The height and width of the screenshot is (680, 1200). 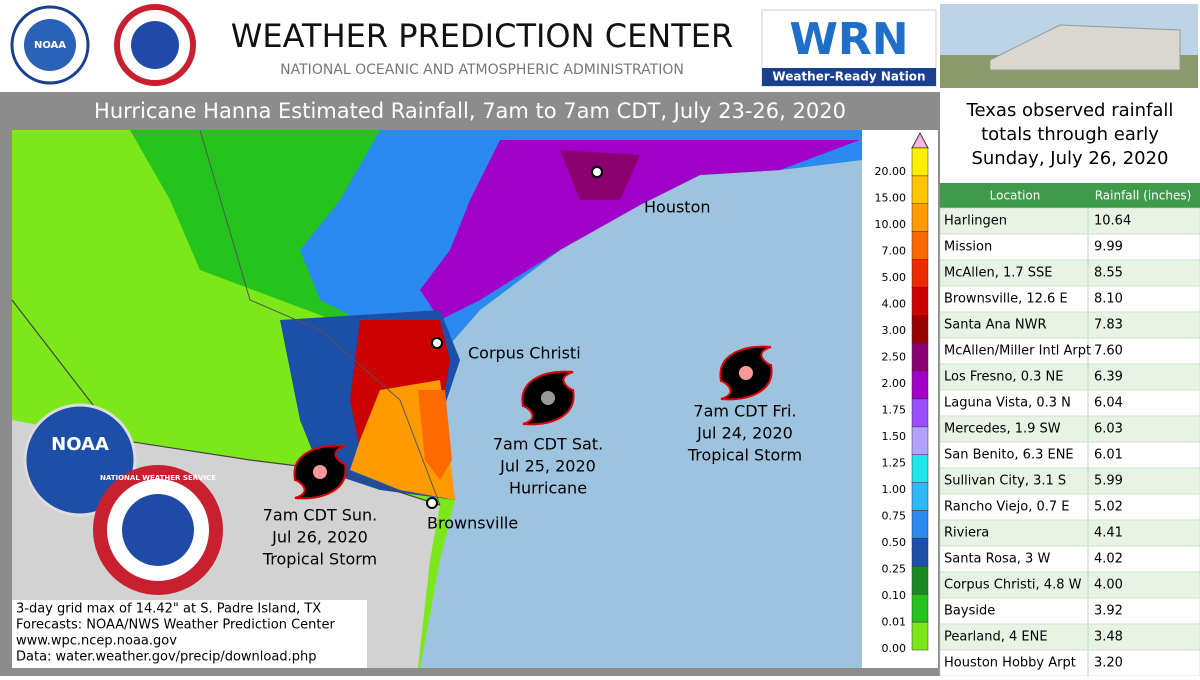 I want to click on storm-label: Jul 26, 2020, so click(x=319, y=537).